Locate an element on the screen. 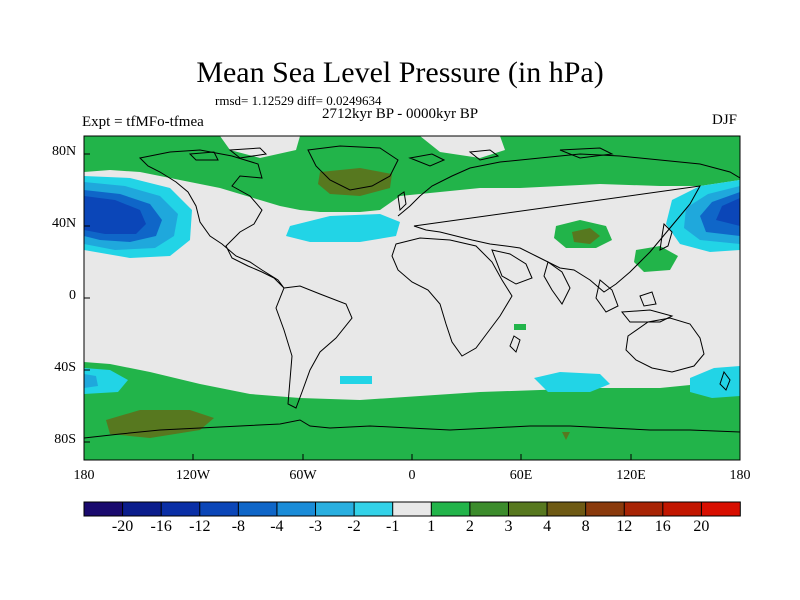 This screenshot has height=600, width=800. lat-label-40s: 40S is located at coordinates (65, 367).